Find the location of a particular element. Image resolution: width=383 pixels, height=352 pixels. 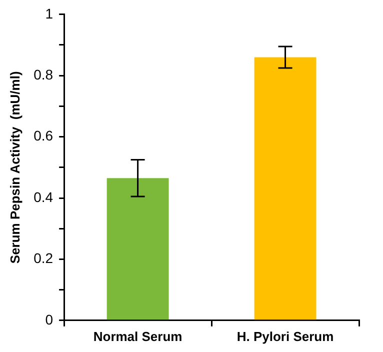

y-tick-label: 0.4 is located at coordinates (44, 196).